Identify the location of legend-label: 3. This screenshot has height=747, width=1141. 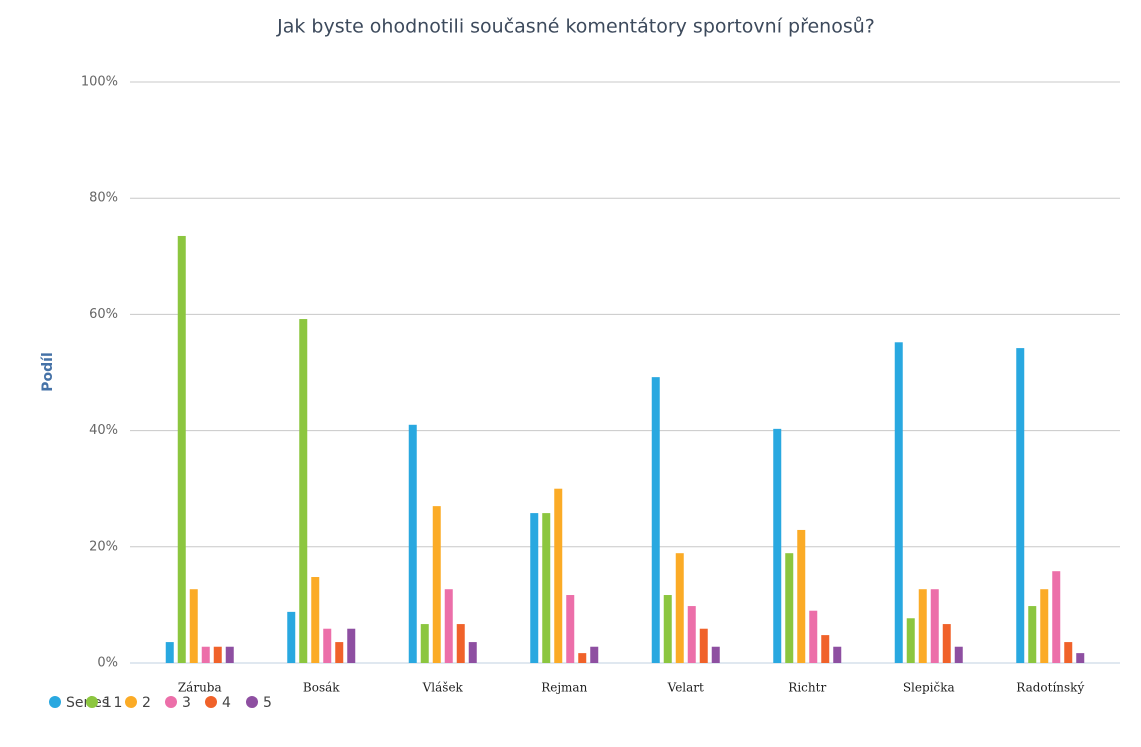
(186, 703).